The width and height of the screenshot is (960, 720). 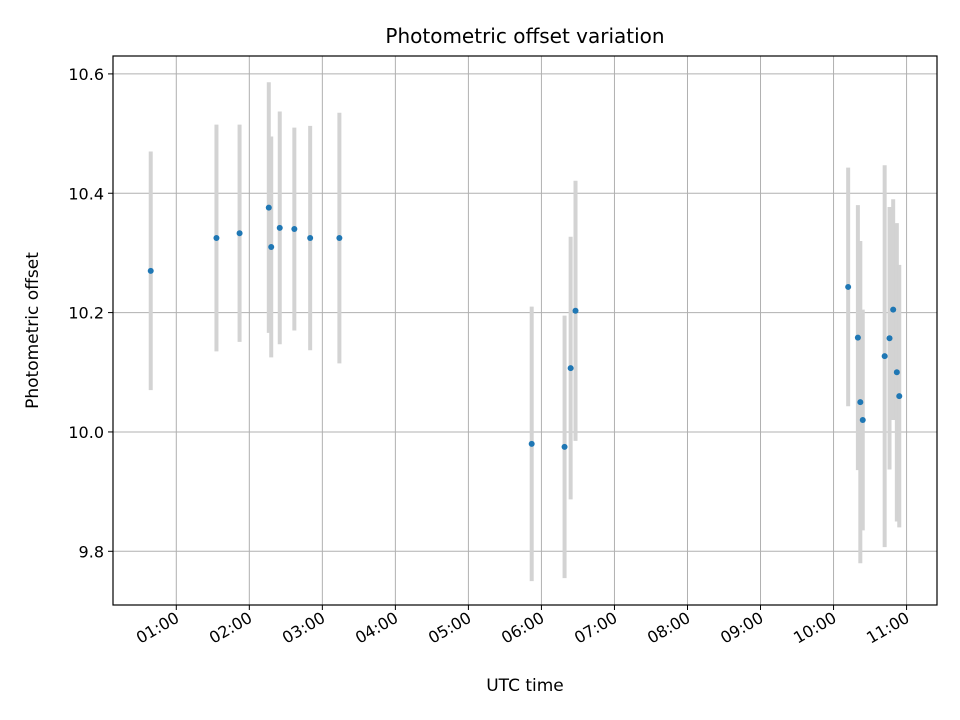 I want to click on x-tick-label: 06:00, so click(x=522, y=628).